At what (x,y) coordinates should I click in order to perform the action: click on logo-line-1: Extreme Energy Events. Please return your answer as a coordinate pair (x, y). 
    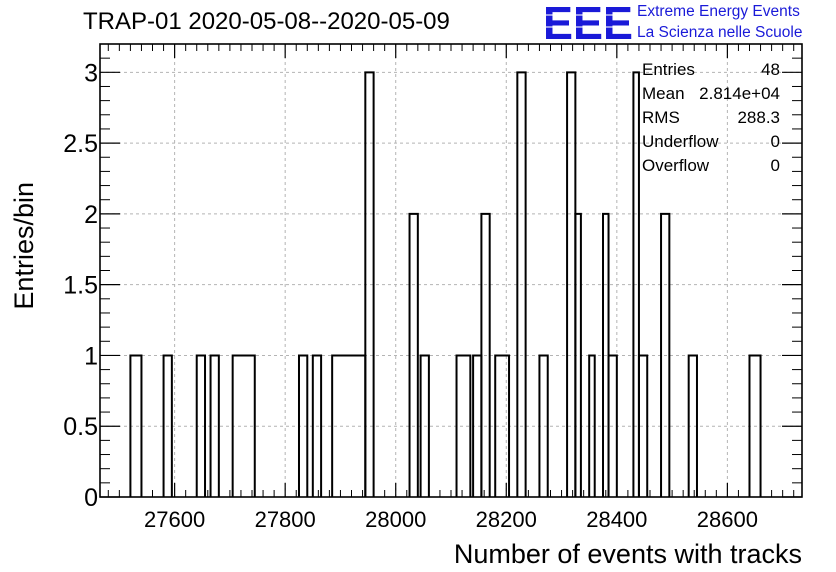
    Looking at the image, I should click on (718, 11).